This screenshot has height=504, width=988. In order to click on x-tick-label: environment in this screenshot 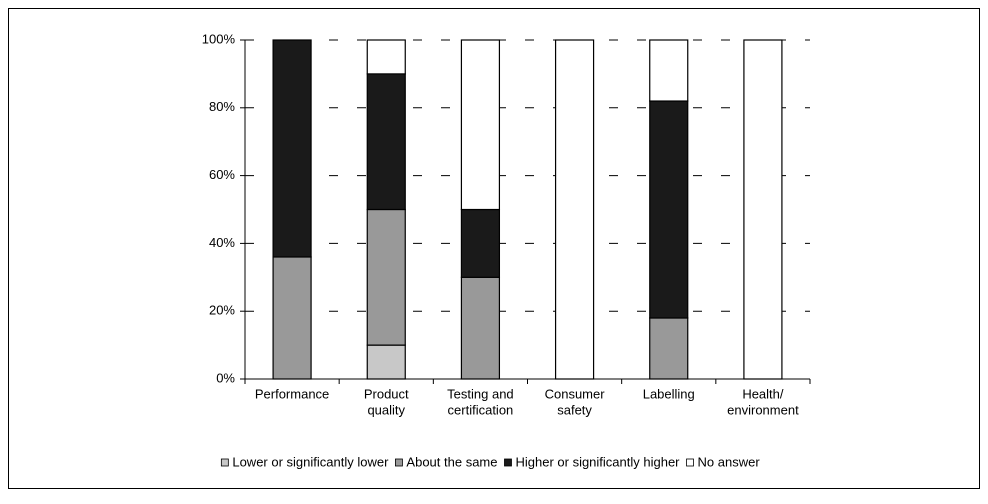, I will do `click(763, 409)`.